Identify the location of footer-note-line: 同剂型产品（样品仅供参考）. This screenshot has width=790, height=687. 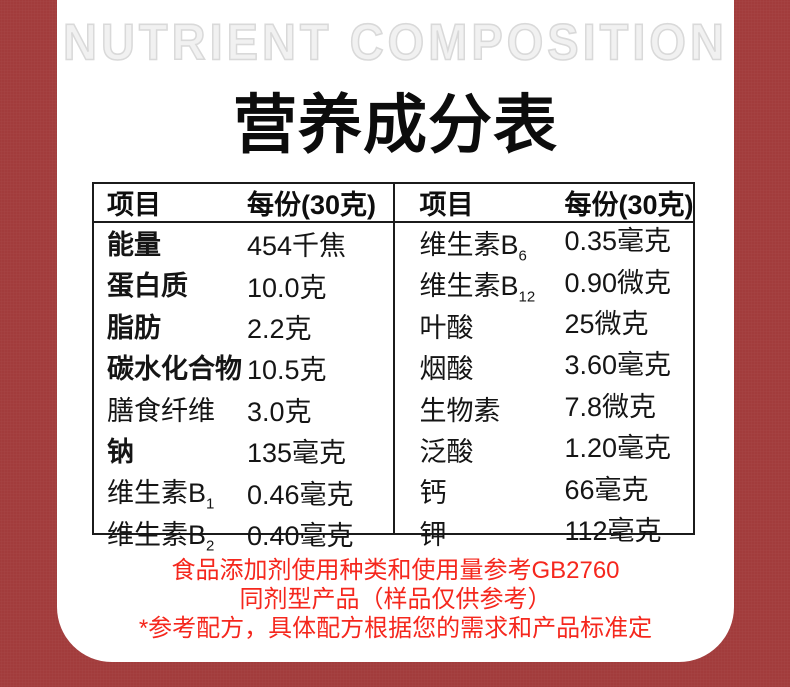
(395, 599).